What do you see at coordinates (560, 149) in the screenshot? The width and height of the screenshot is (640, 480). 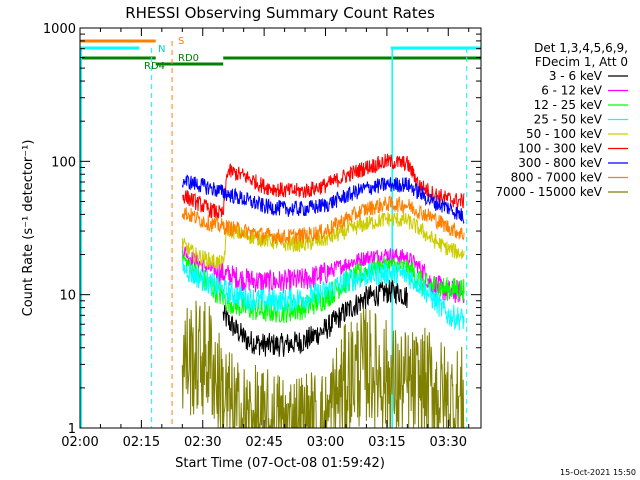 I see `legend-label-5: 100 - 300 keV` at bounding box center [560, 149].